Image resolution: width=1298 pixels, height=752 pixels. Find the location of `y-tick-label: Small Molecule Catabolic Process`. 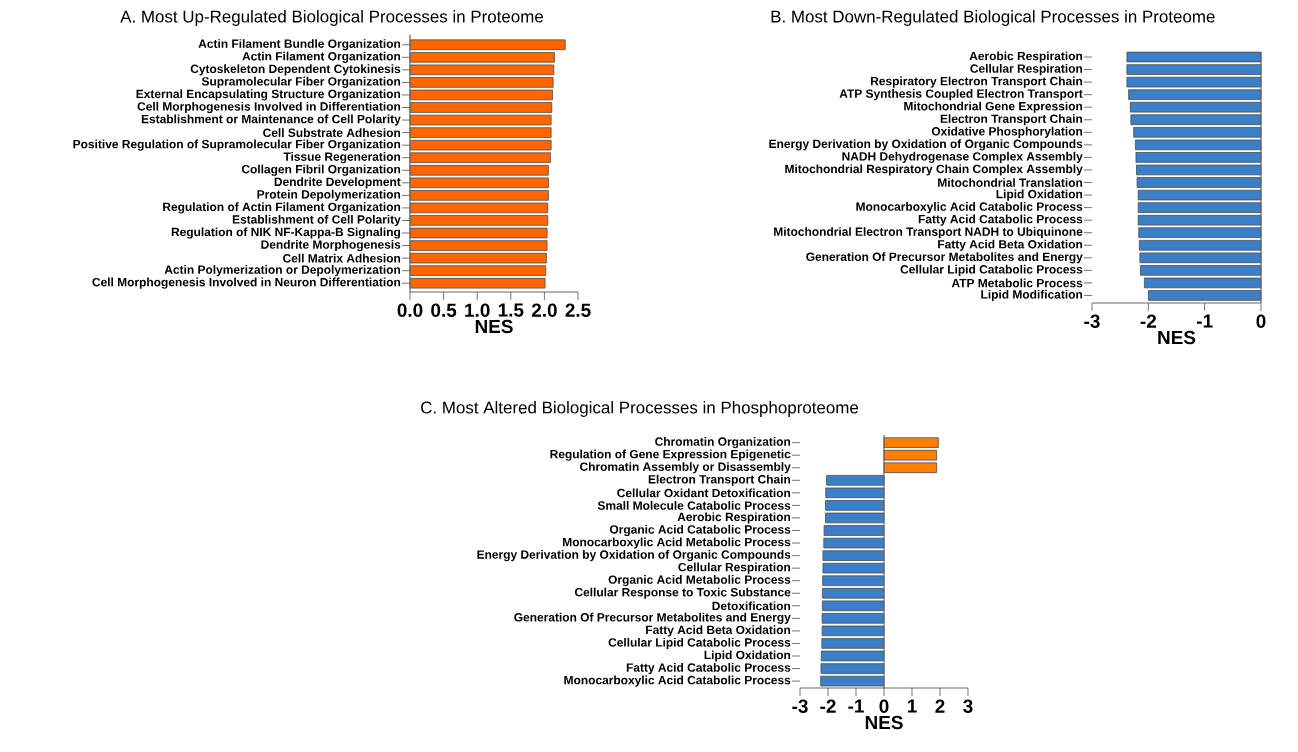

y-tick-label: Small Molecule Catabolic Process is located at coordinates (694, 505).